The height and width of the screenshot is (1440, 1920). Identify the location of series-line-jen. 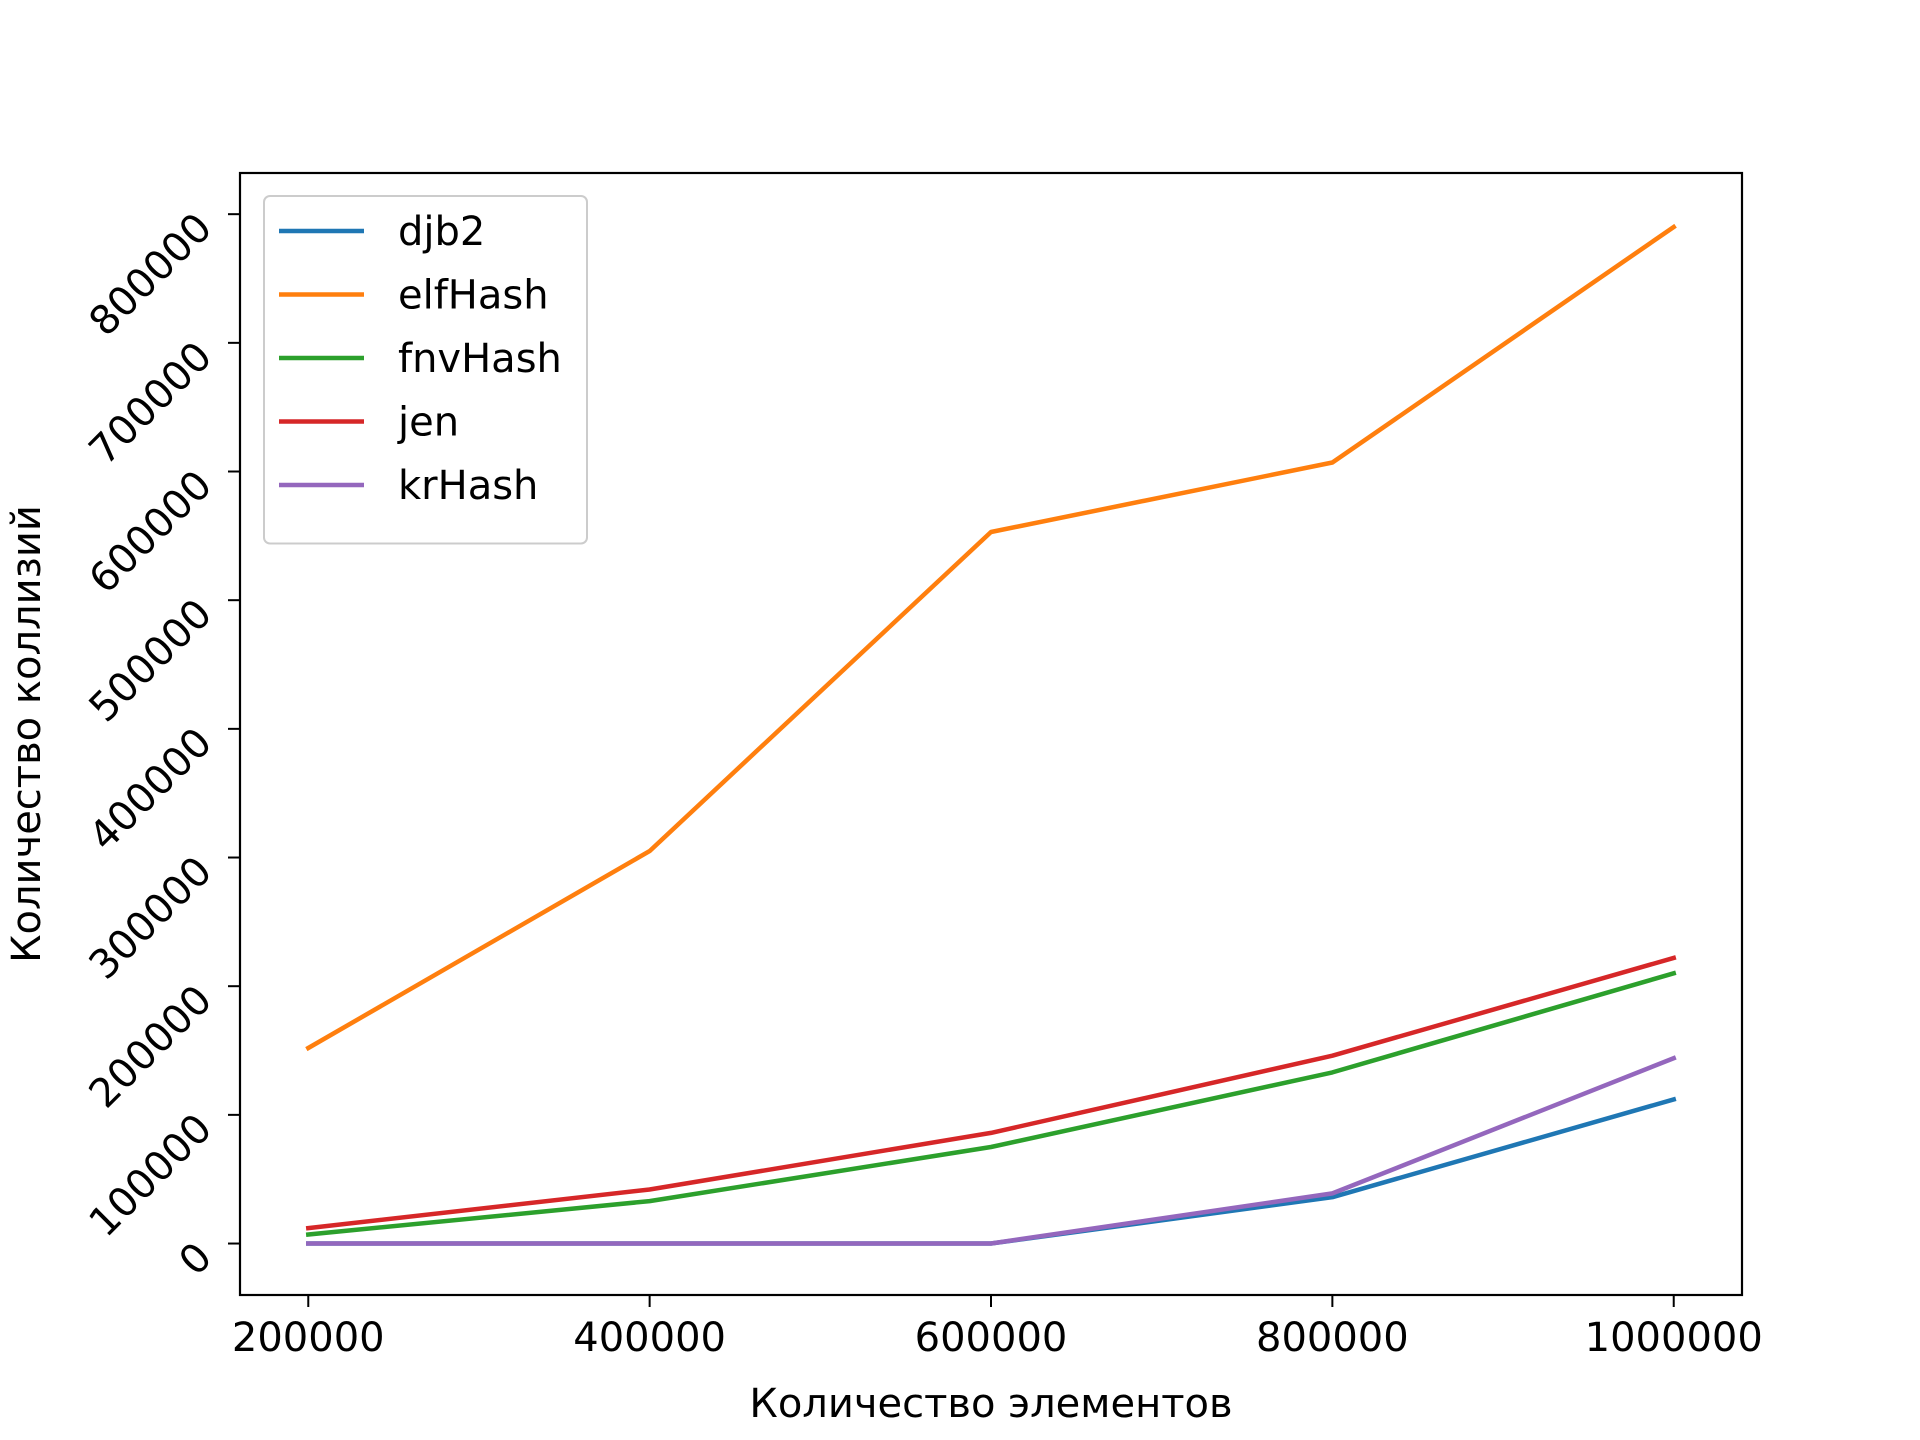
(991, 1093).